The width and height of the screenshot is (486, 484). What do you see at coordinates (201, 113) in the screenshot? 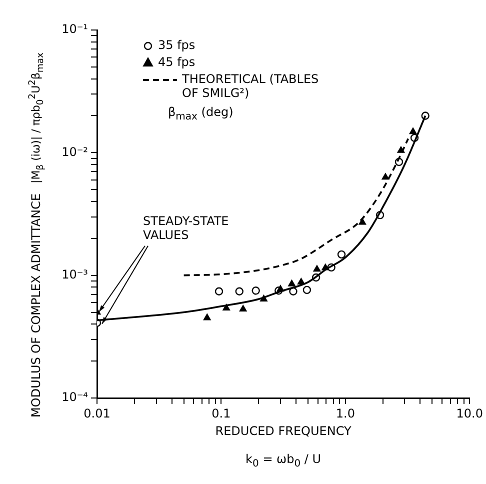
I see `annotation: β$_{max}$ (deg)` at bounding box center [201, 113].